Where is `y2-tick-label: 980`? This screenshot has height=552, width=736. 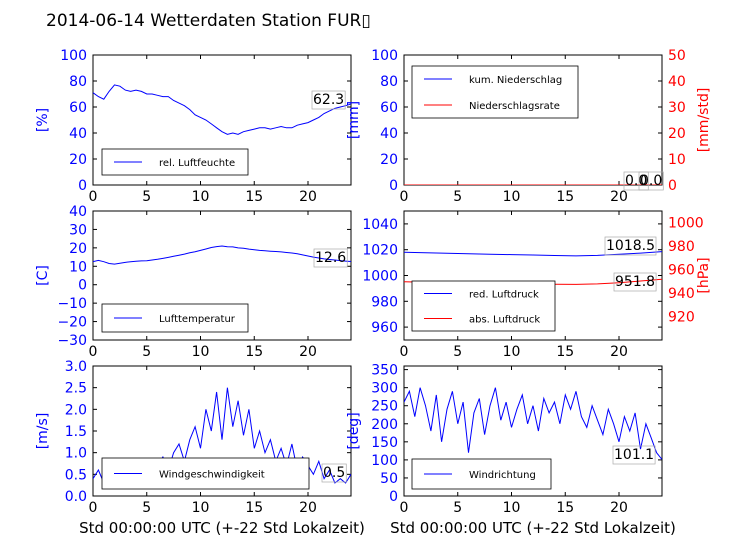
y2-tick-label: 980 is located at coordinates (681, 247).